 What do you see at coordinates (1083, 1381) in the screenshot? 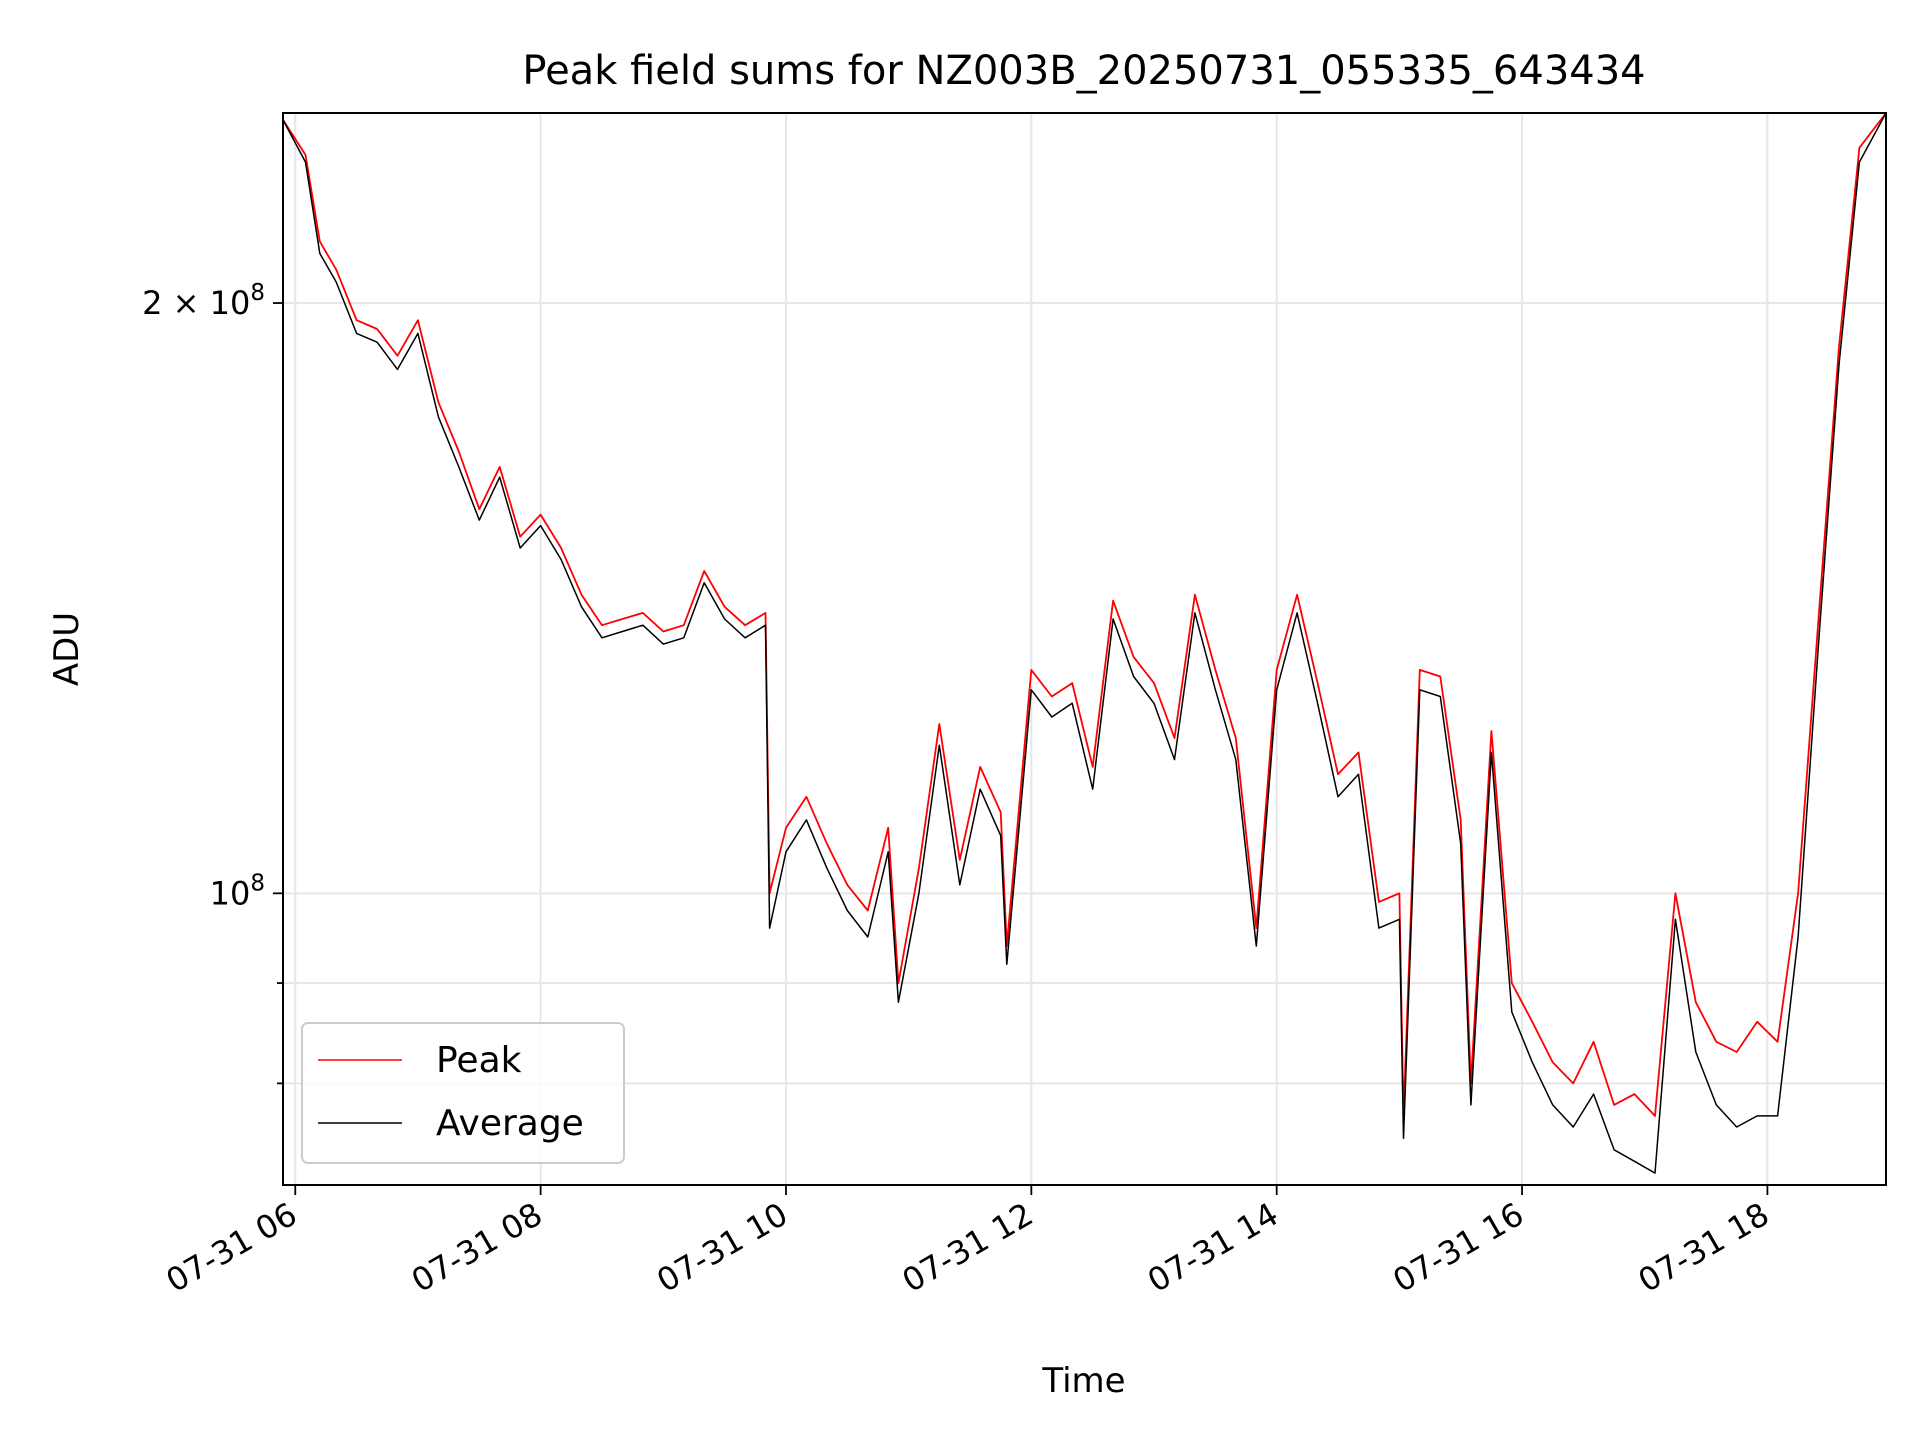
I see `x-axis-label: Time` at bounding box center [1083, 1381].